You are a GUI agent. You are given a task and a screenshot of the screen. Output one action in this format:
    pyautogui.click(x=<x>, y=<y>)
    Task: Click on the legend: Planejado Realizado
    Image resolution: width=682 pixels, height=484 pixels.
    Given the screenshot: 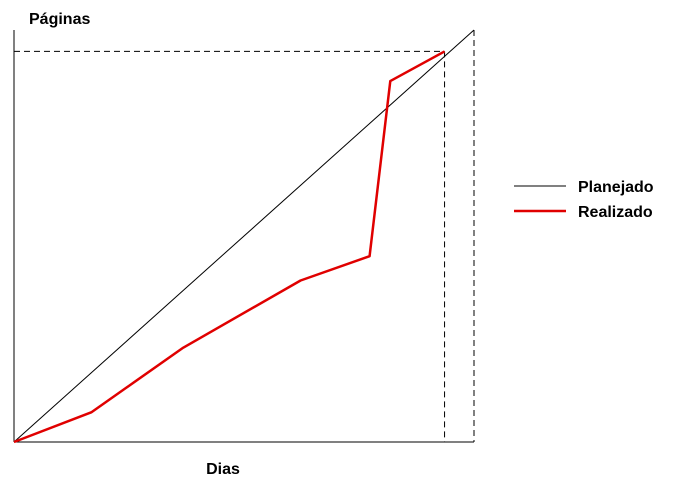 What is the action you would take?
    pyautogui.click(x=584, y=200)
    